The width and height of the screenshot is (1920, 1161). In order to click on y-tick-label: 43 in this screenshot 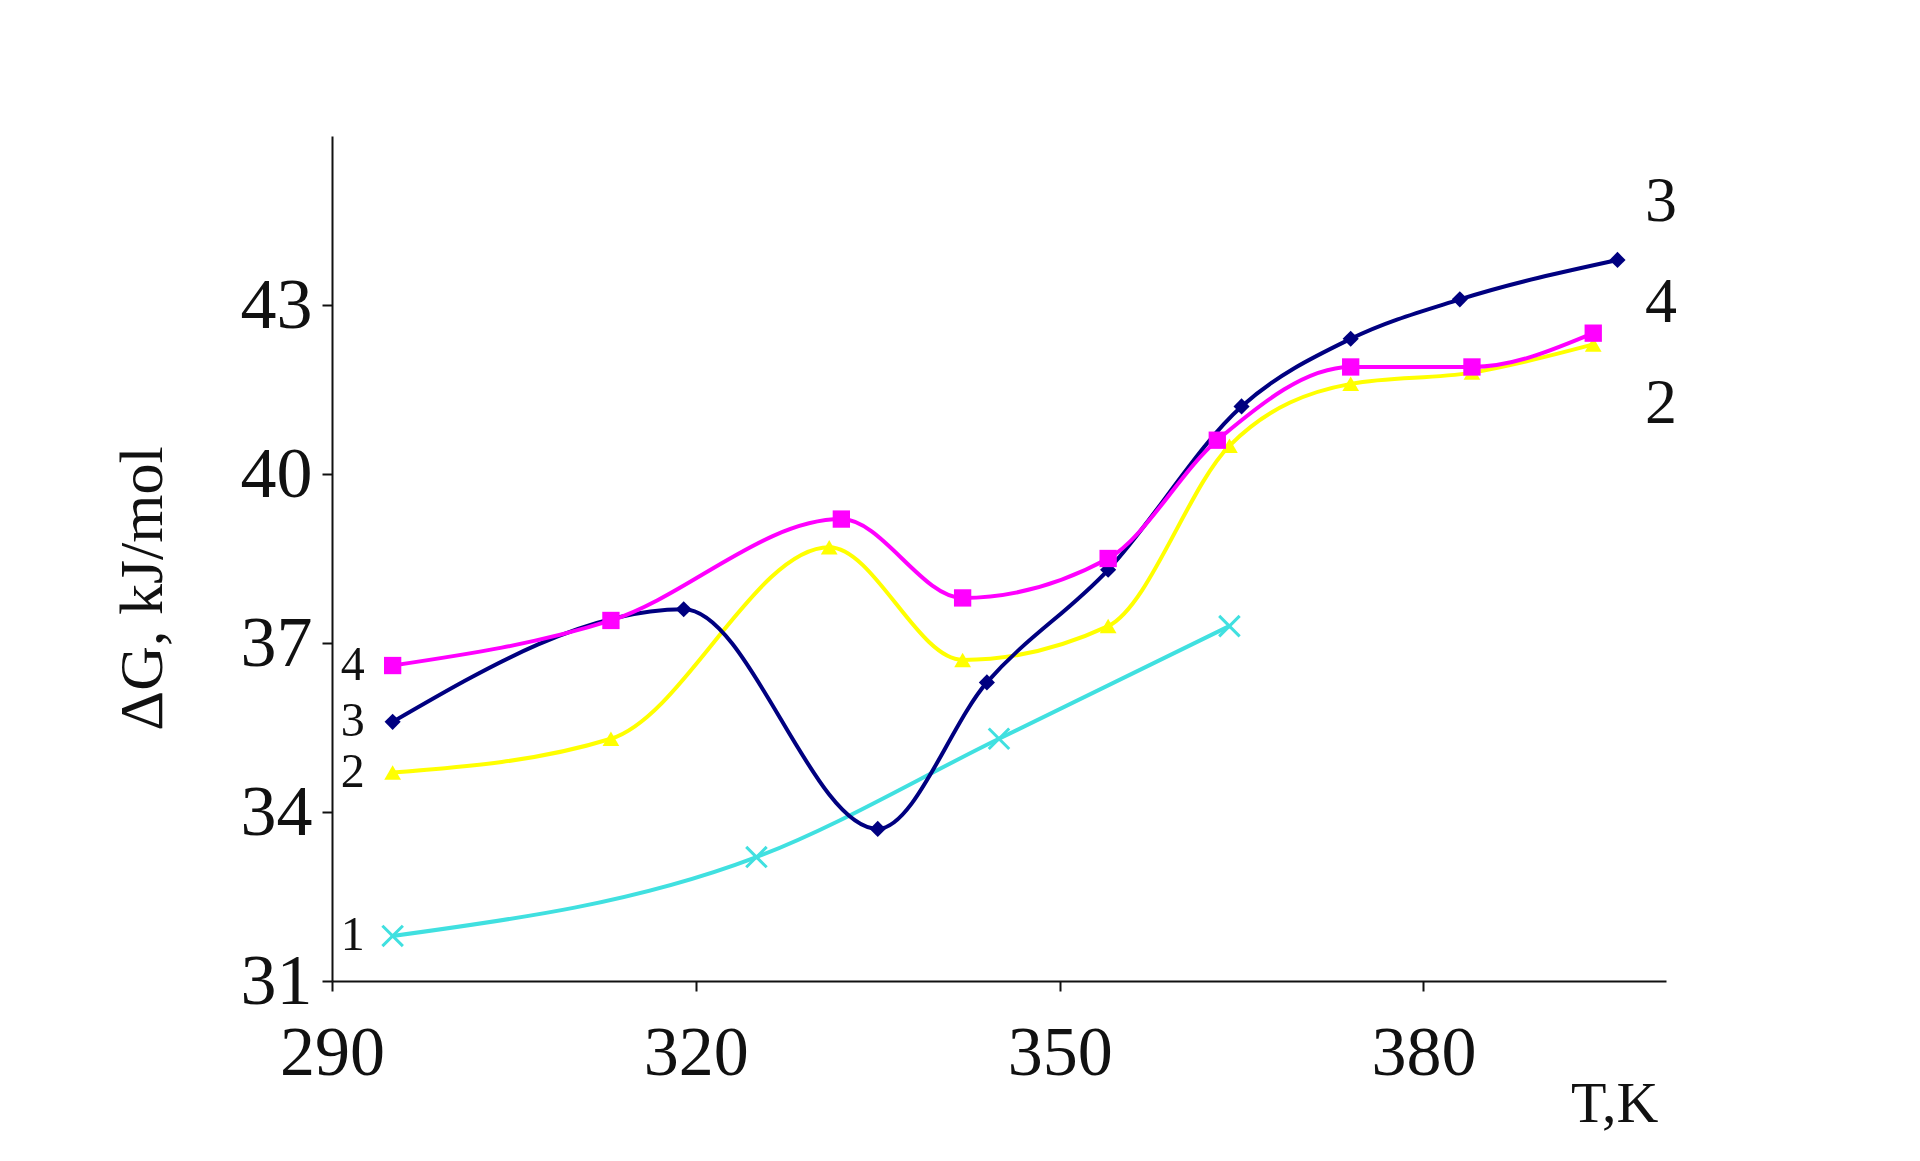, I will do `click(276, 303)`.